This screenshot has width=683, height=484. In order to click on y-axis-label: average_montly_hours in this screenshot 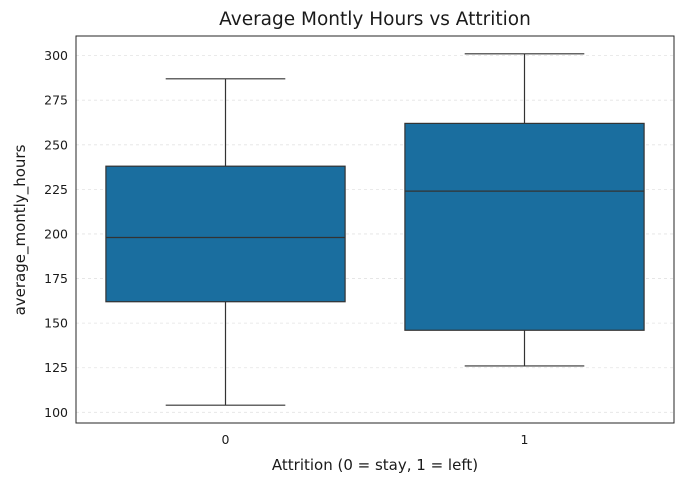, I will do `click(20, 229)`.